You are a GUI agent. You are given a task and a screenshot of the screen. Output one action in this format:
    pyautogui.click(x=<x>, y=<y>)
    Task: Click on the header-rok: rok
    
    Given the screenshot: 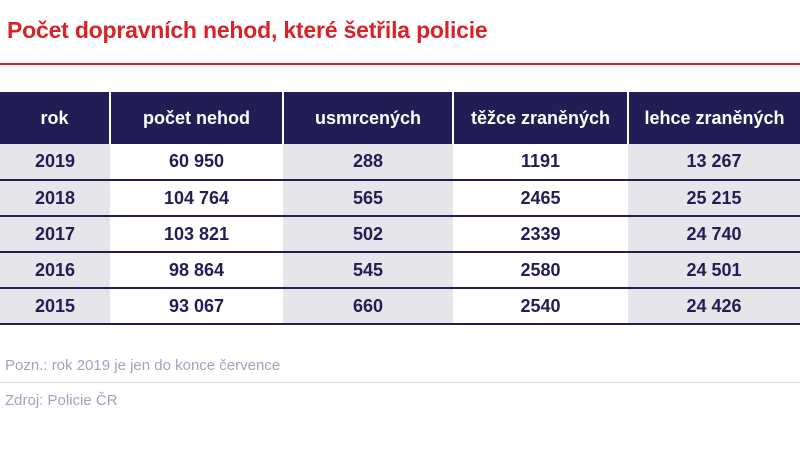 What is the action you would take?
    pyautogui.click(x=55, y=118)
    